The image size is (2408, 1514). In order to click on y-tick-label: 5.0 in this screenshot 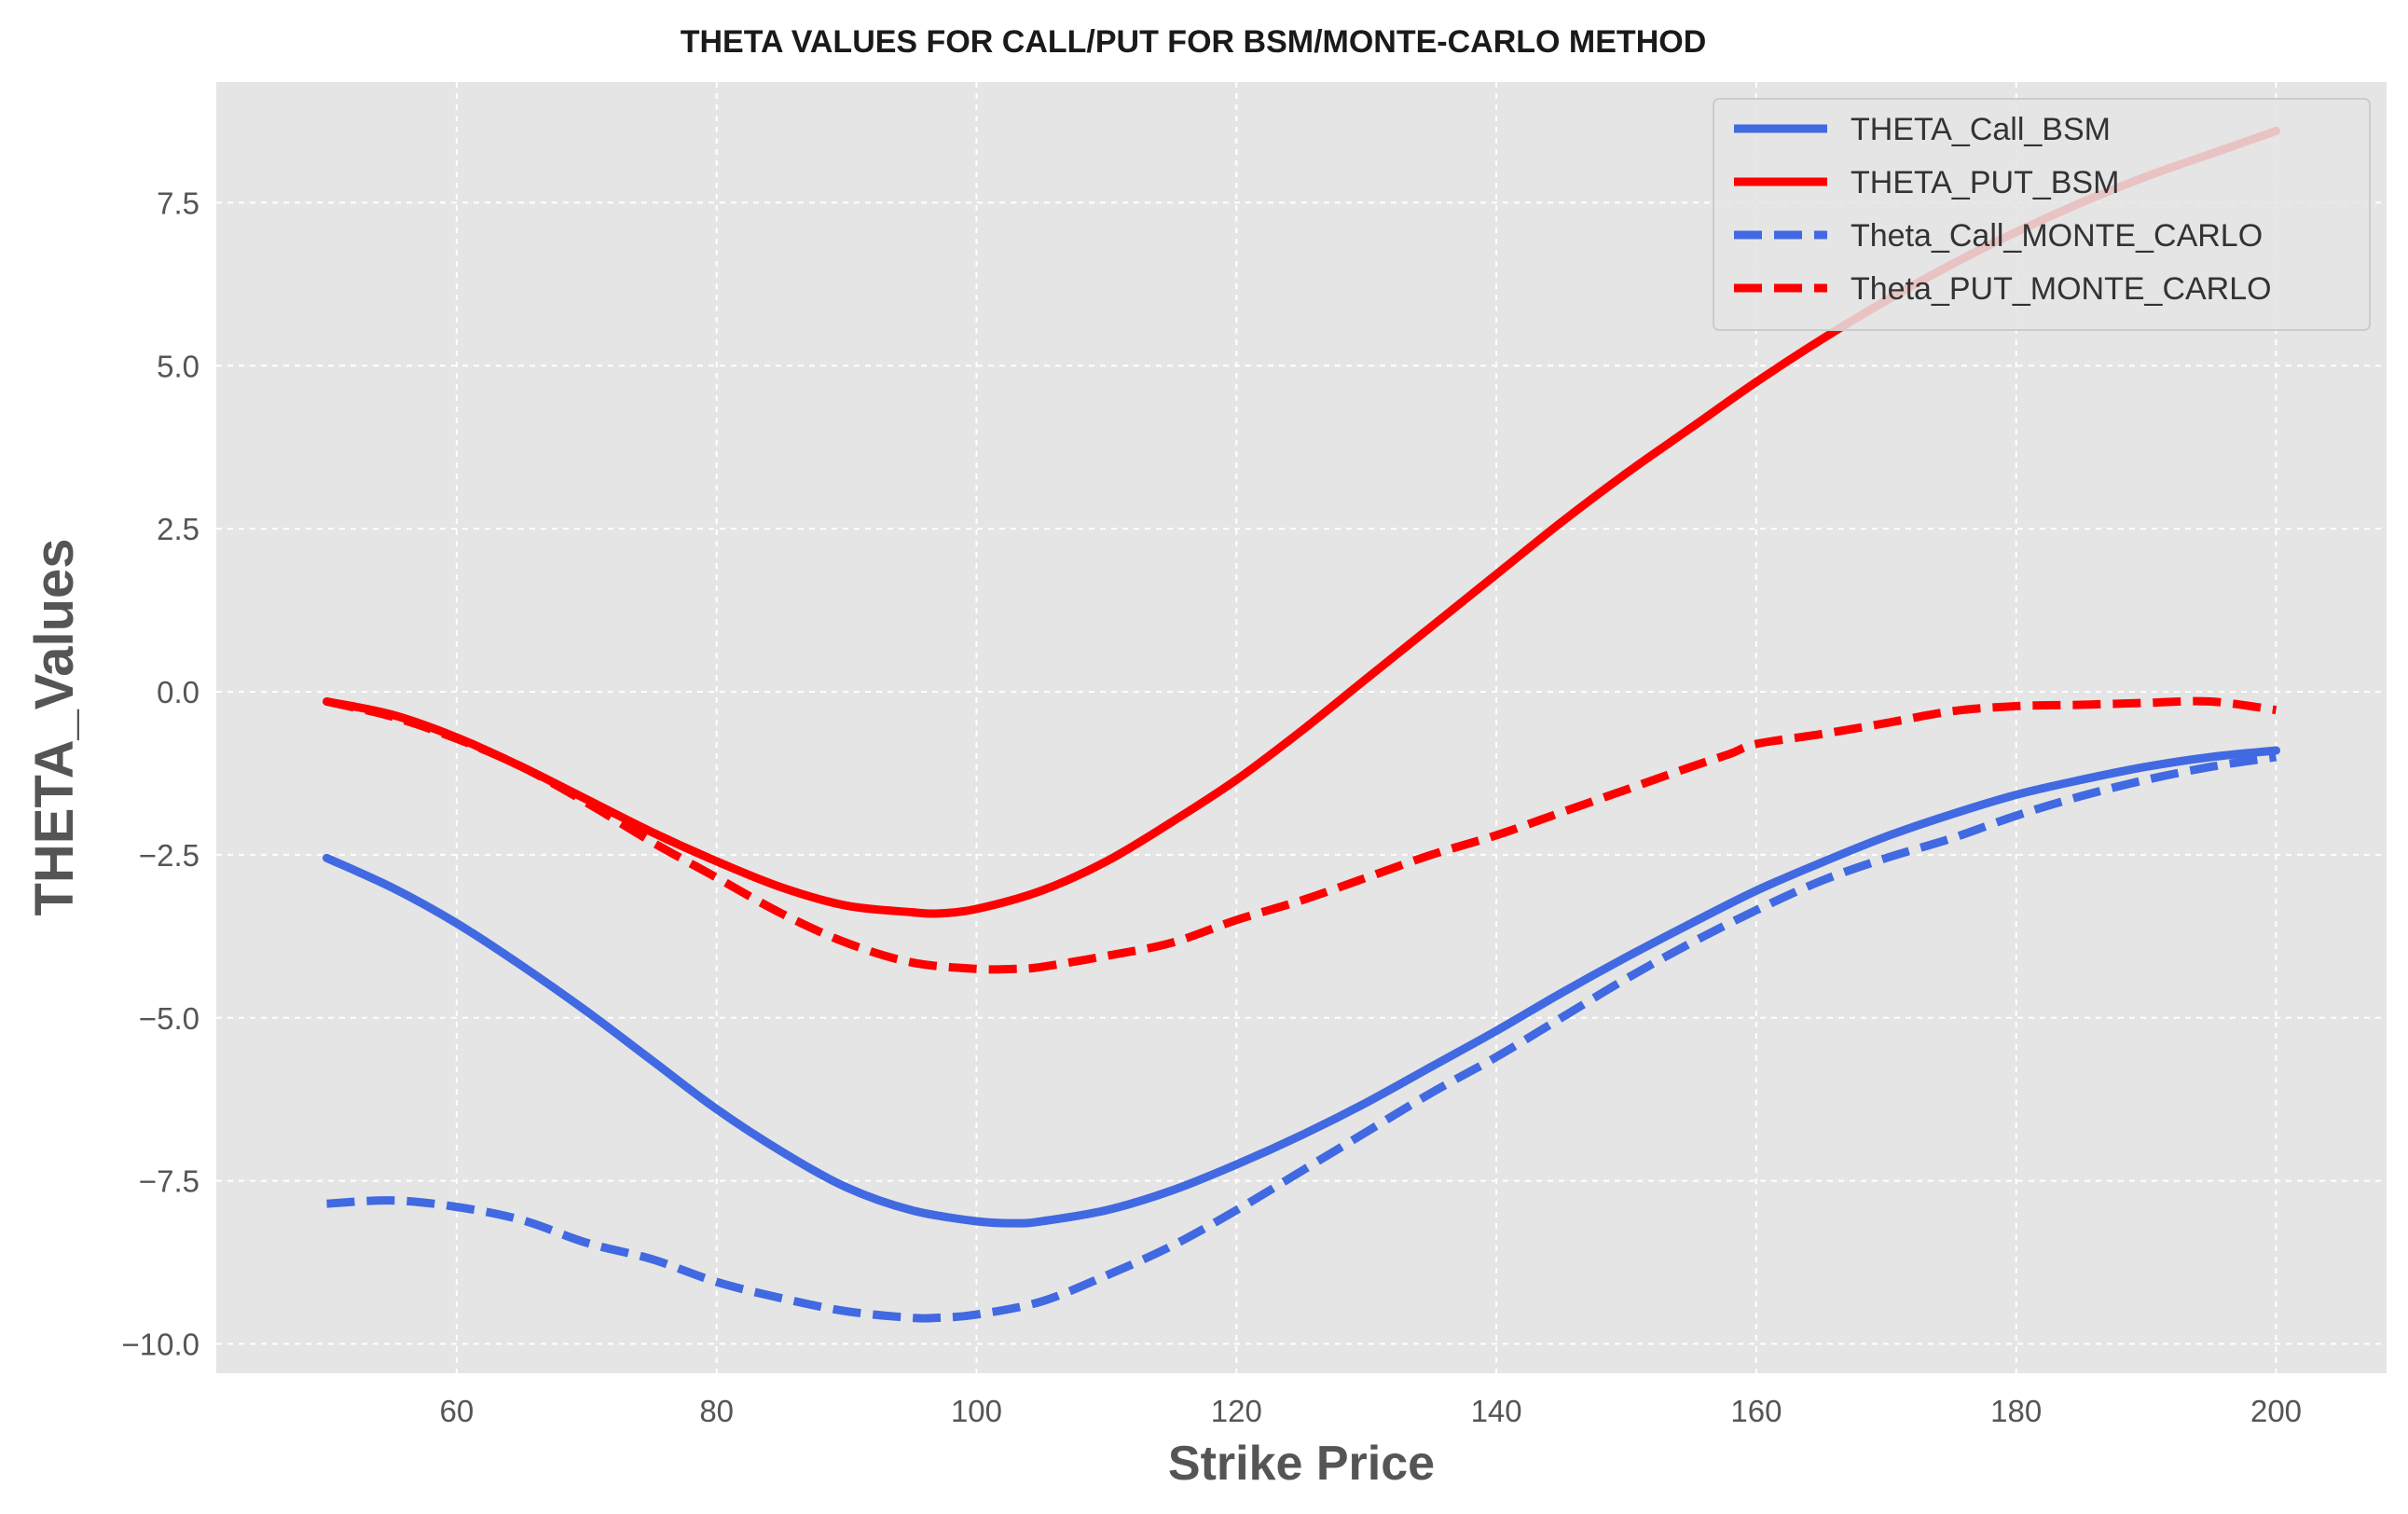, I will do `click(178, 366)`.